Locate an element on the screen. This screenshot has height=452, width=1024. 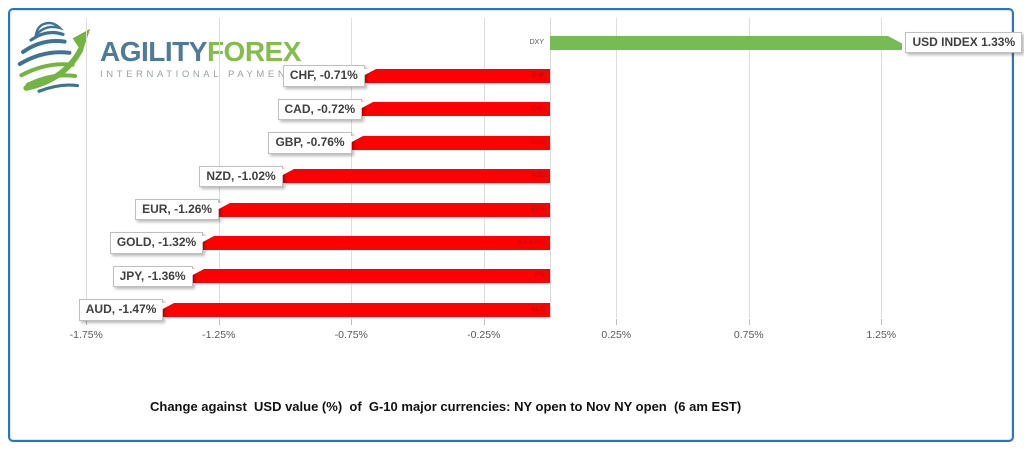
brand-name: AGILITYFOREX is located at coordinates (204, 52).